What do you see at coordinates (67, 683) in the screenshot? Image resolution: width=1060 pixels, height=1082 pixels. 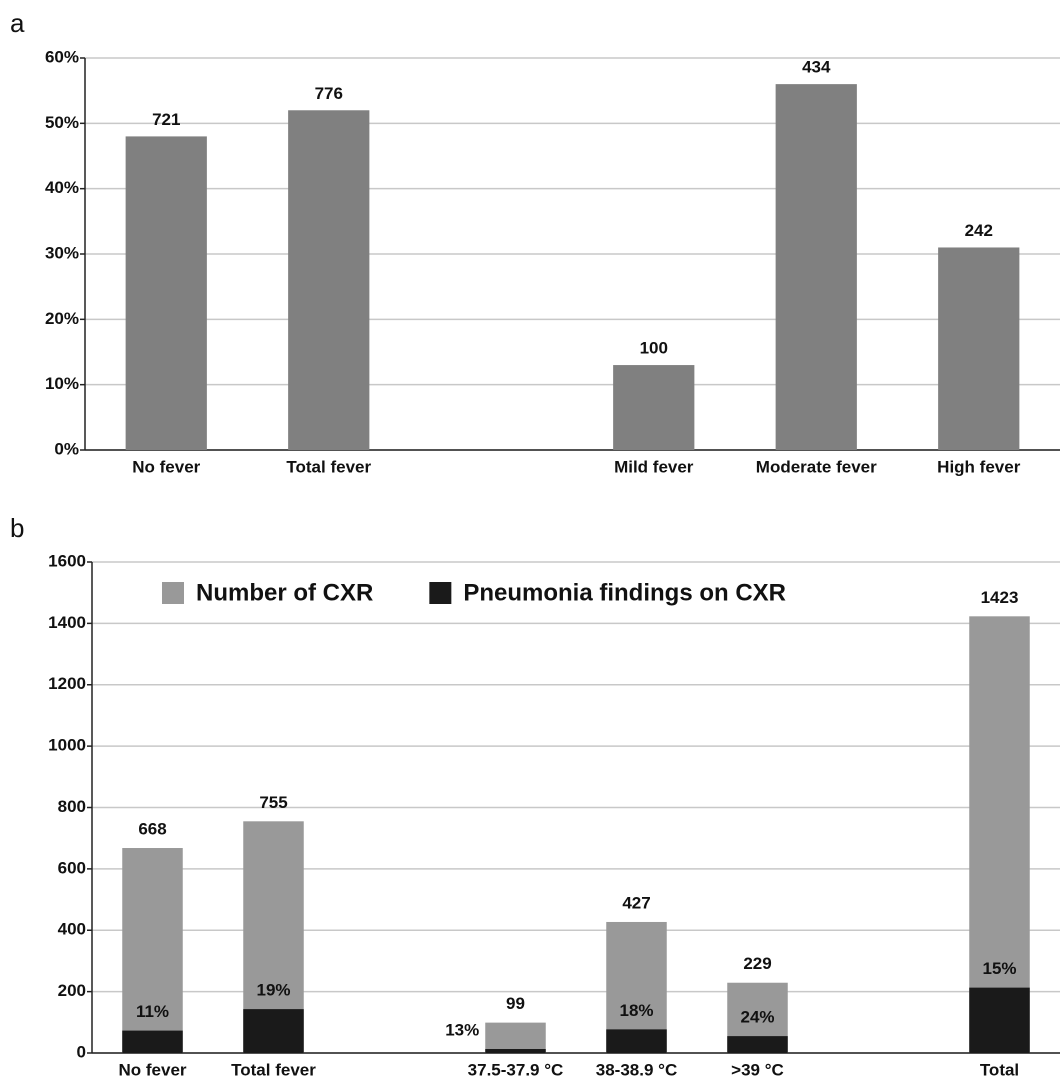 I see `y-tick-label: 1200` at bounding box center [67, 683].